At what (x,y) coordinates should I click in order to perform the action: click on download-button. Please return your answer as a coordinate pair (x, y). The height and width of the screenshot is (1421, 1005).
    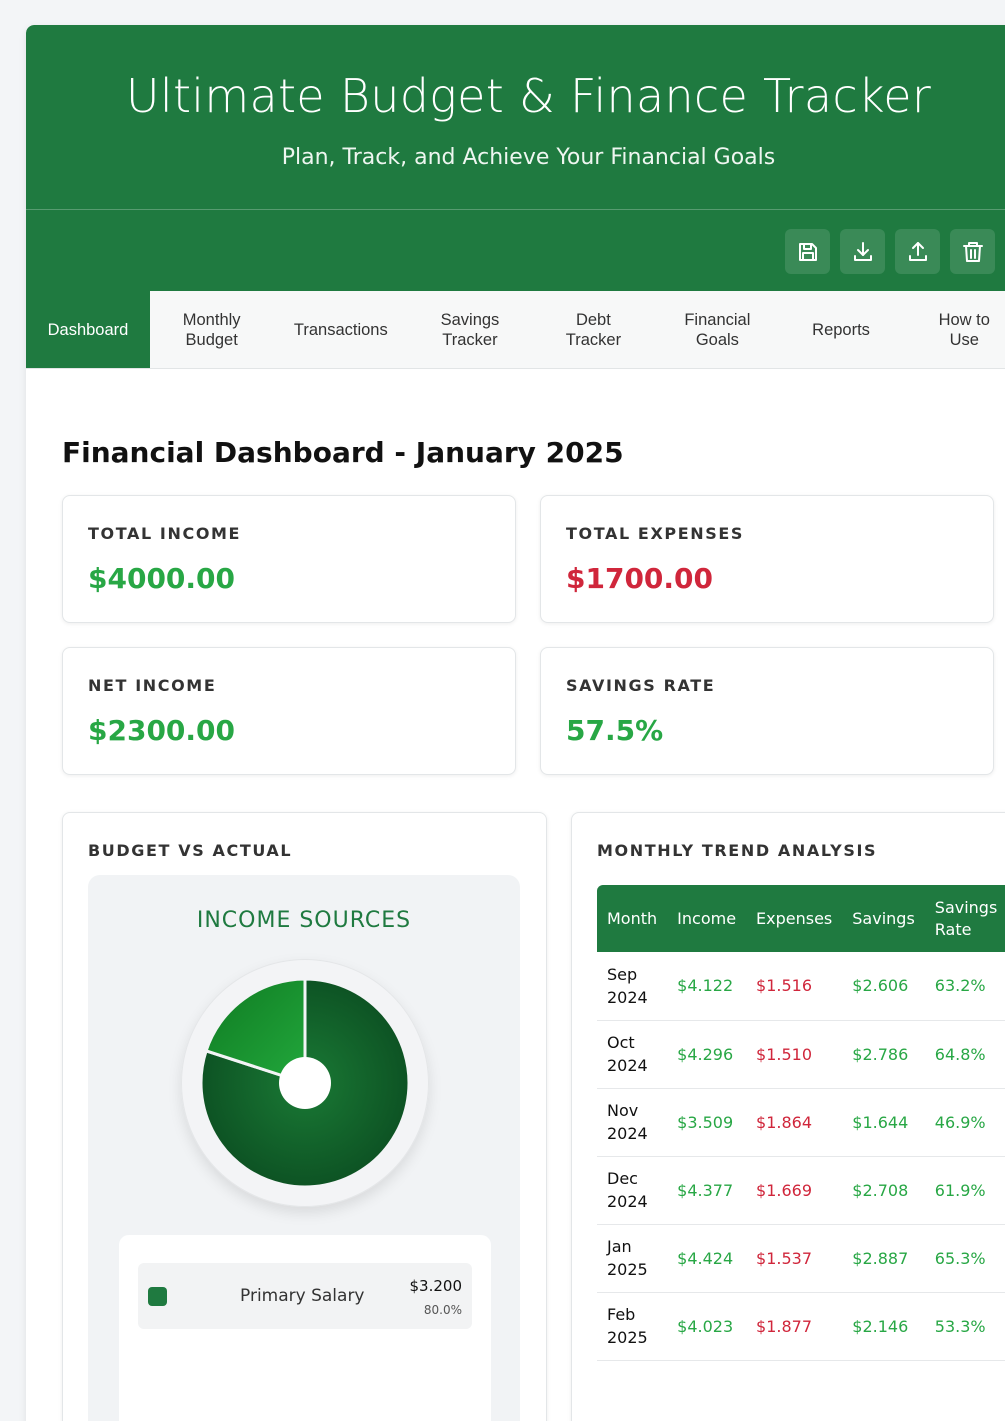
    Looking at the image, I should click on (862, 251).